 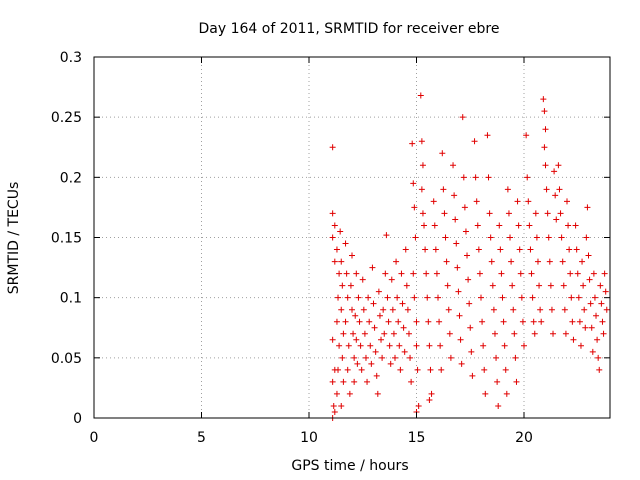 I want to click on x-tick-label: 15, so click(x=417, y=438).